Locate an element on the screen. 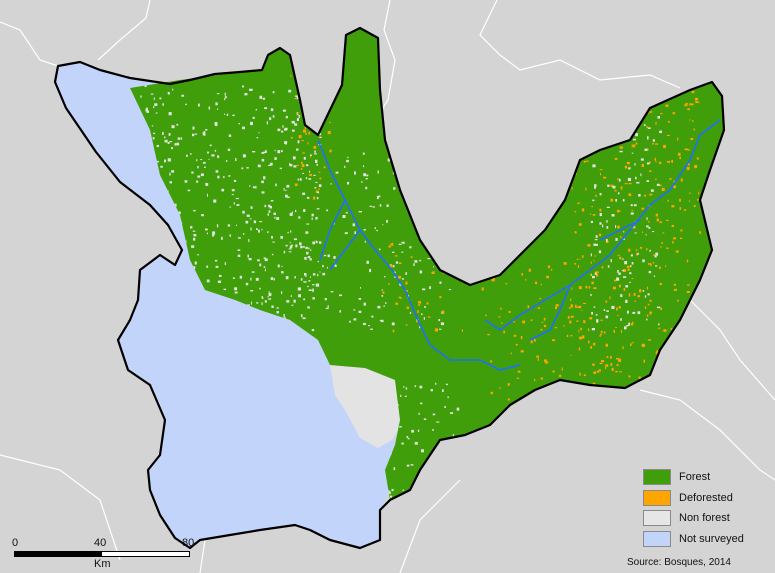  source-credit: Source: Bosques, 2014 is located at coordinates (679, 562).